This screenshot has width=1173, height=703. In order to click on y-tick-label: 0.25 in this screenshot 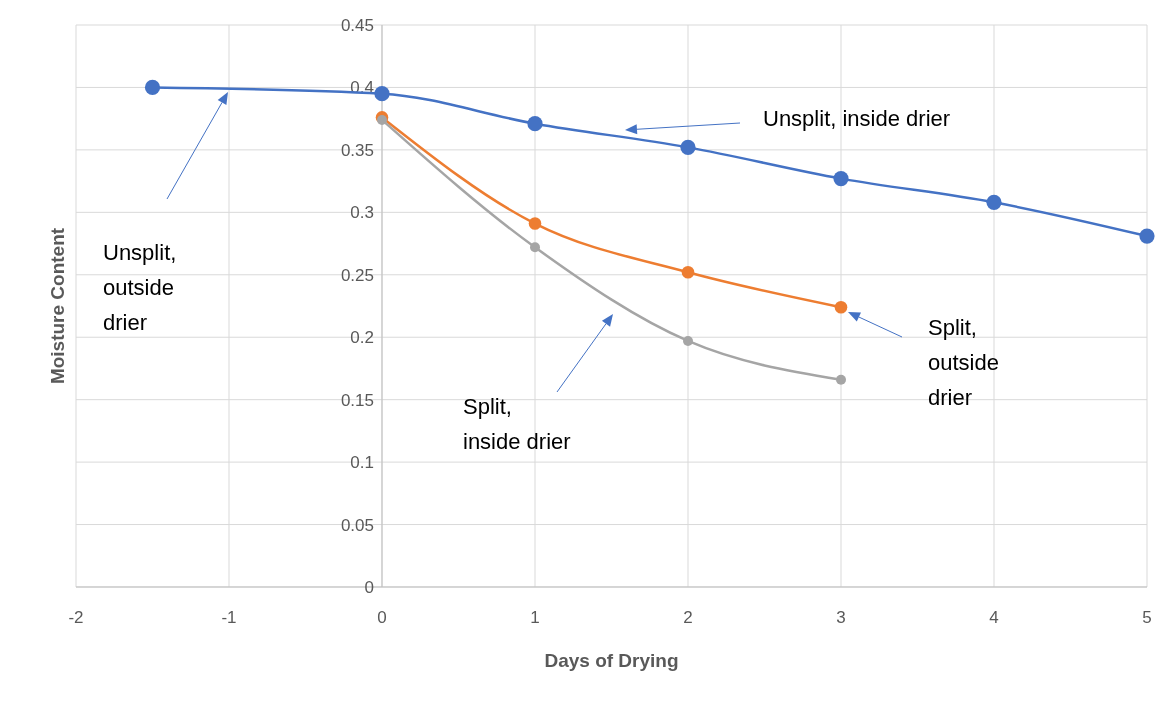, I will do `click(357, 275)`.